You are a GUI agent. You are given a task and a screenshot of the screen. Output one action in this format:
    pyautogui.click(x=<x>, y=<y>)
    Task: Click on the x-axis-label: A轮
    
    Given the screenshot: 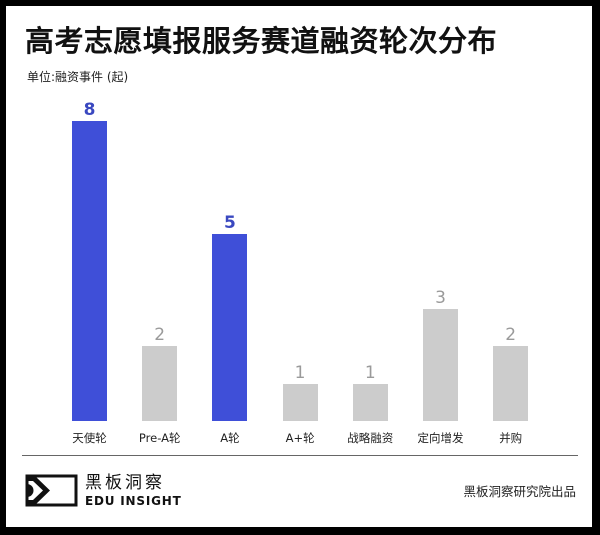 What is the action you would take?
    pyautogui.click(x=230, y=438)
    